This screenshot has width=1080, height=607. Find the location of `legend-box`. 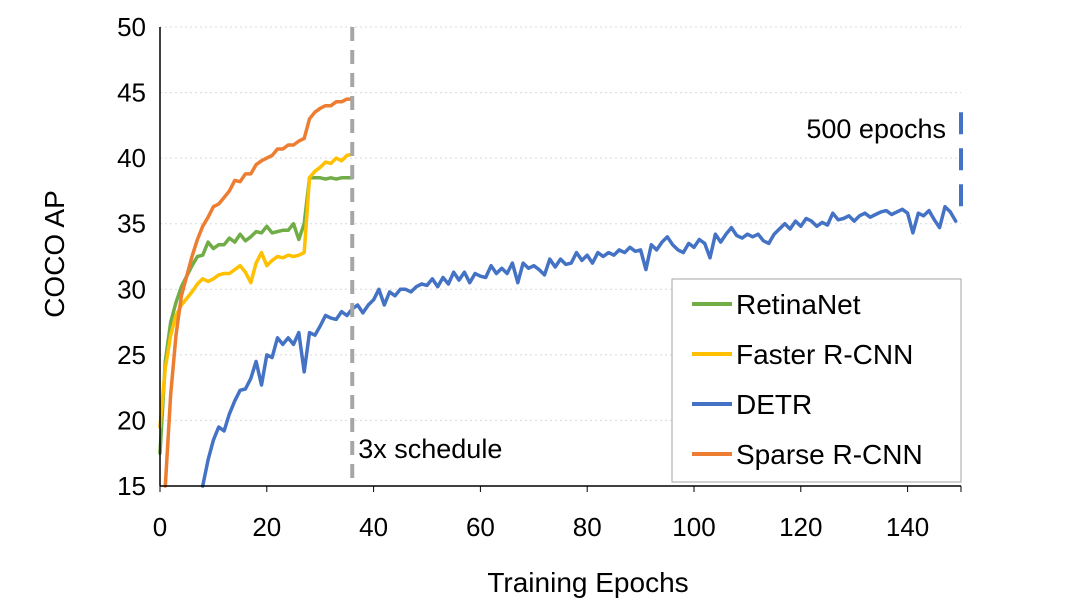

legend-box is located at coordinates (816, 380).